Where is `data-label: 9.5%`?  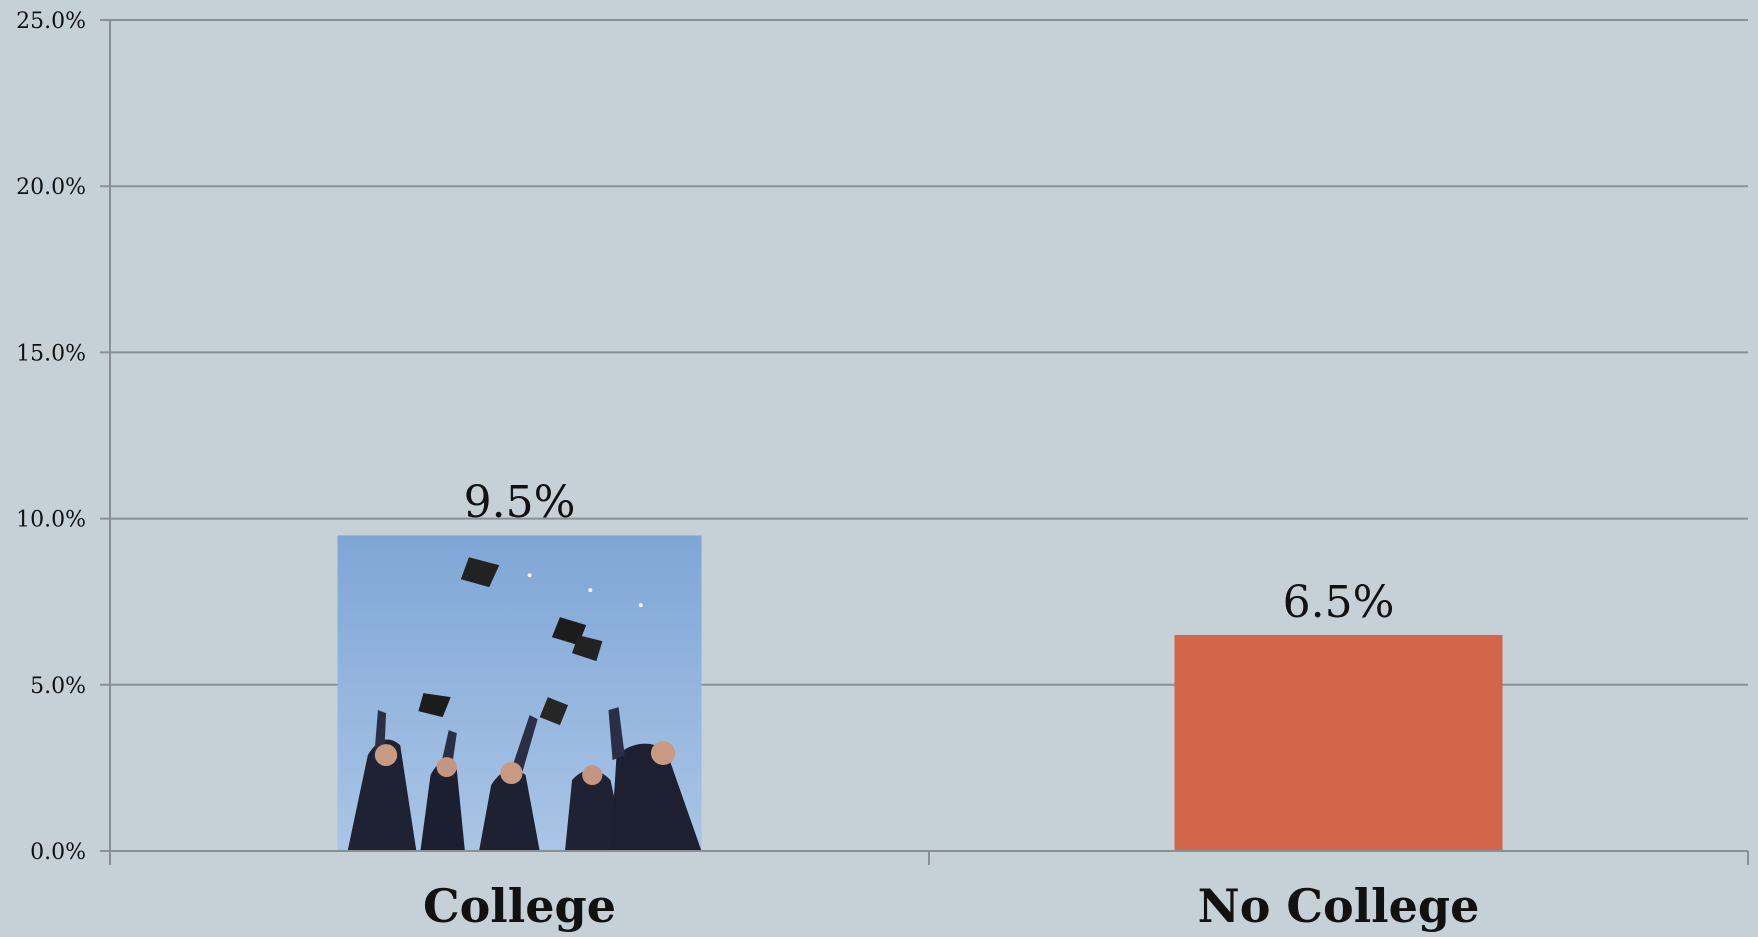
data-label: 9.5% is located at coordinates (520, 502).